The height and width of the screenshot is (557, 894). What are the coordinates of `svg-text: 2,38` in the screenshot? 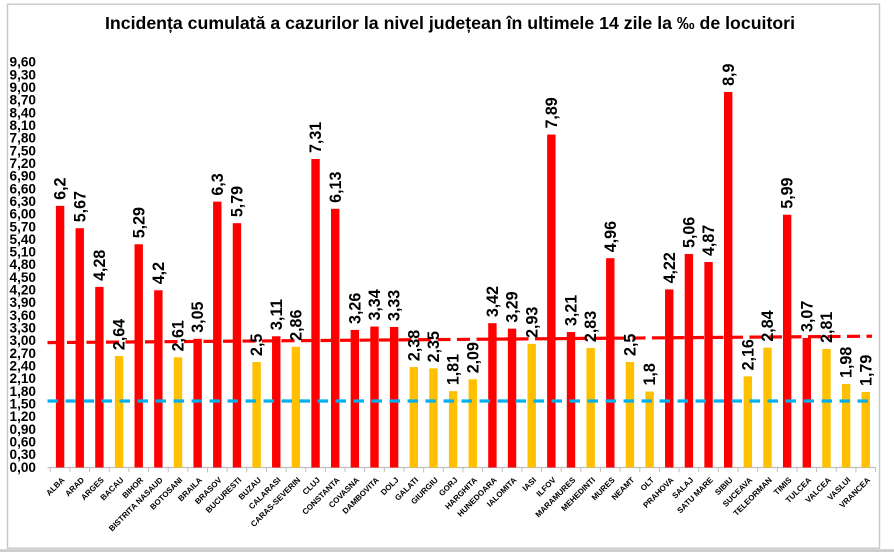 It's located at (413, 345).